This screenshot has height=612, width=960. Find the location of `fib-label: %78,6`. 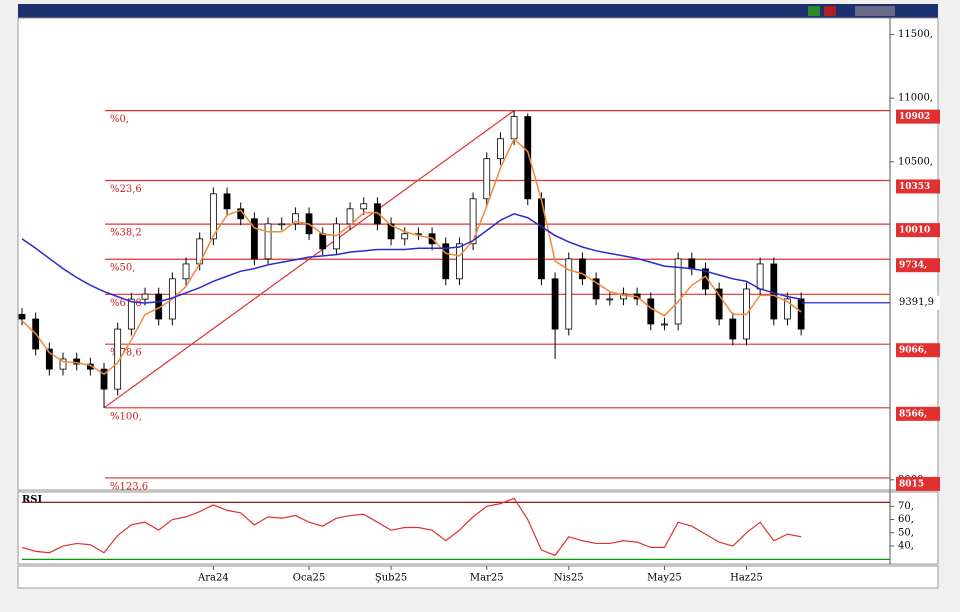

fib-label: %78,6 is located at coordinates (126, 353).